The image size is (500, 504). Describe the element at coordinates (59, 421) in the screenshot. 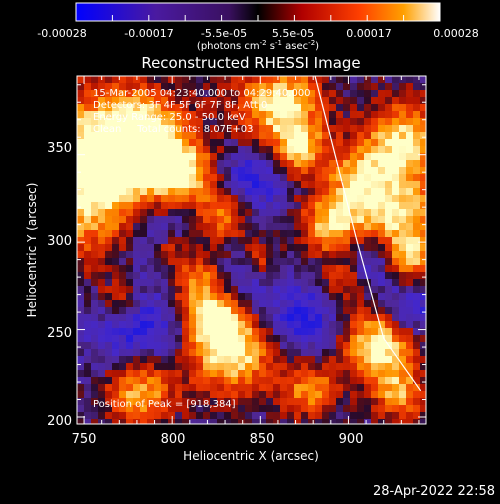

I see `y-tick-label: 200` at that location.